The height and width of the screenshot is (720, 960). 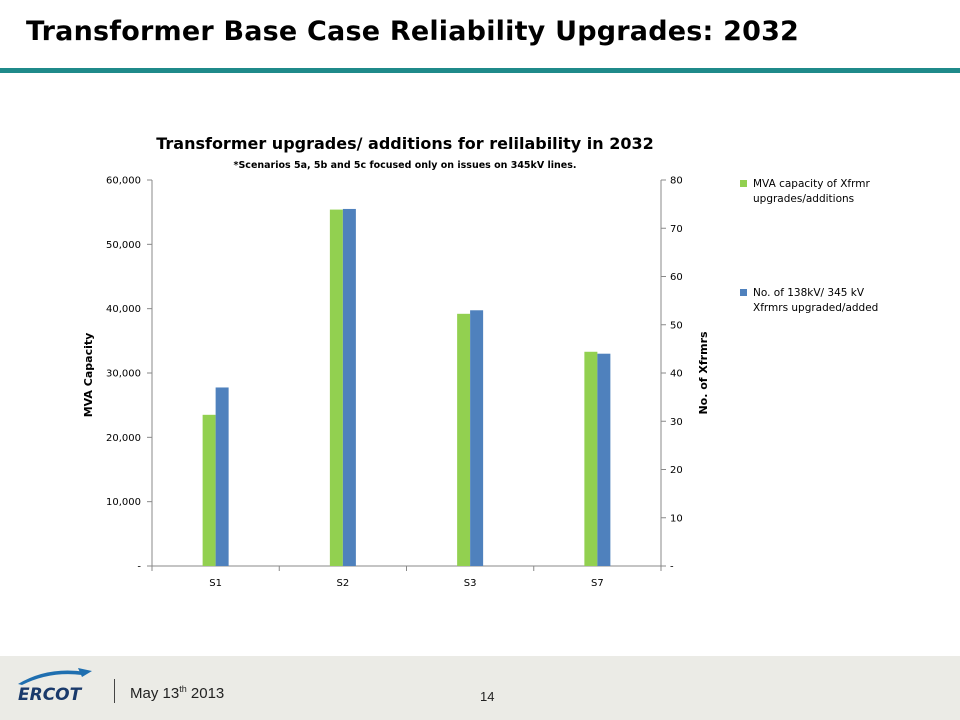 What do you see at coordinates (591, 458) in the screenshot?
I see `bar-mva-s7` at bounding box center [591, 458].